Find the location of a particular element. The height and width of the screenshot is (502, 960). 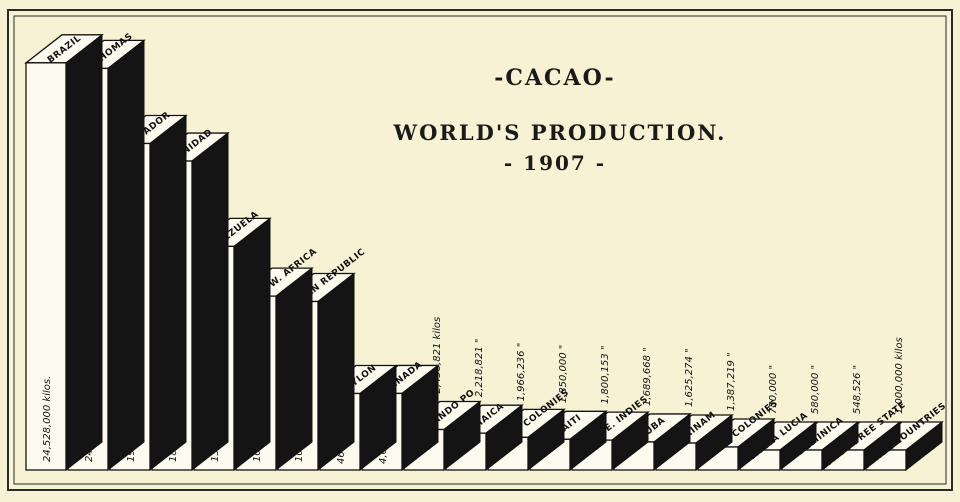

bar-value-label: 1,625,274 " is located at coordinates (689, 377).